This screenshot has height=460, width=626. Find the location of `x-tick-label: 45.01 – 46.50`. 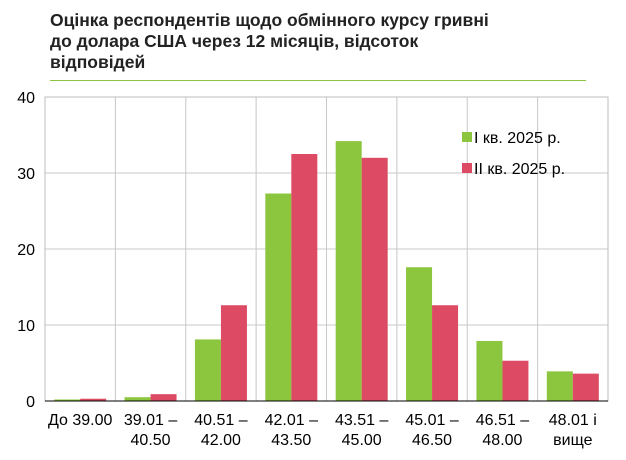

x-tick-label: 45.01 – 46.50 is located at coordinates (431, 430).